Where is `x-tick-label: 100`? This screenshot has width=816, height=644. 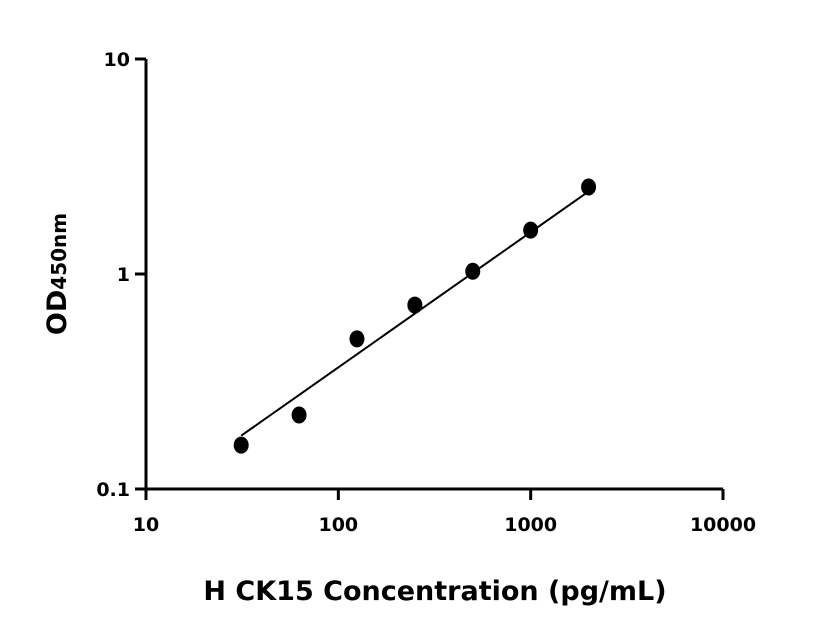
x-tick-label: 100 is located at coordinates (338, 525).